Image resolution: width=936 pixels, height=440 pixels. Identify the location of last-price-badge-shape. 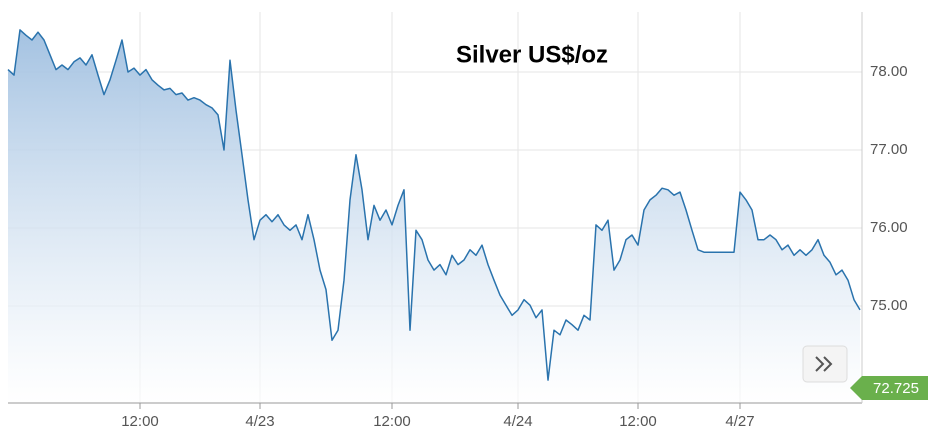
(889, 388).